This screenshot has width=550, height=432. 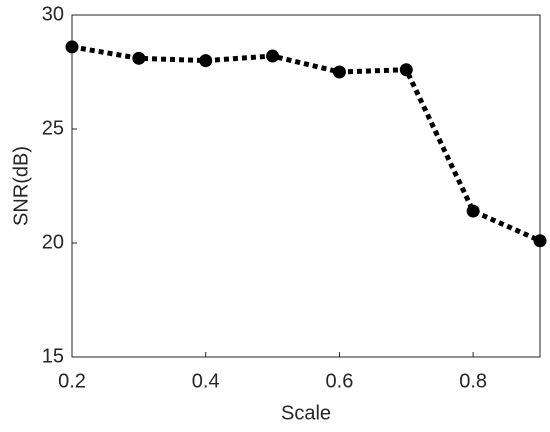 What do you see at coordinates (206, 381) in the screenshot?
I see `x-tick-label: 0.4` at bounding box center [206, 381].